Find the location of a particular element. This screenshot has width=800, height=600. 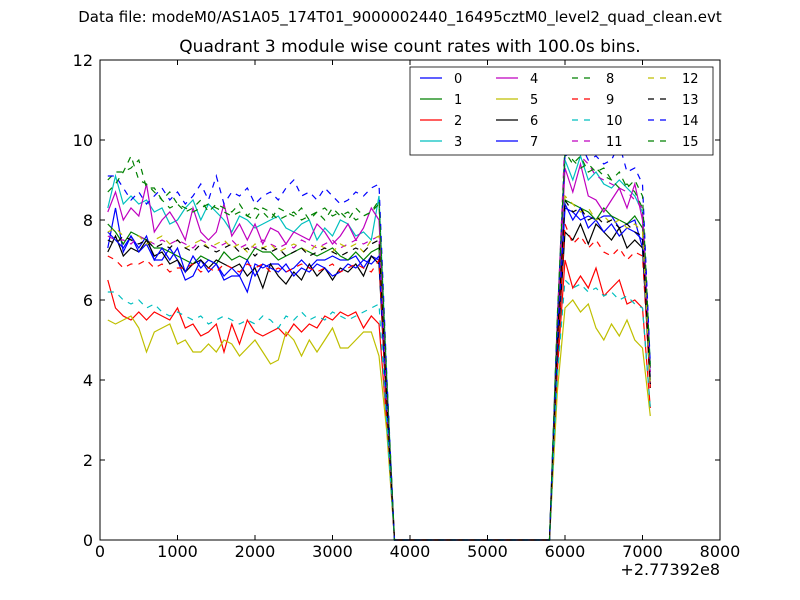

legend-label-6: 6 is located at coordinates (534, 121).